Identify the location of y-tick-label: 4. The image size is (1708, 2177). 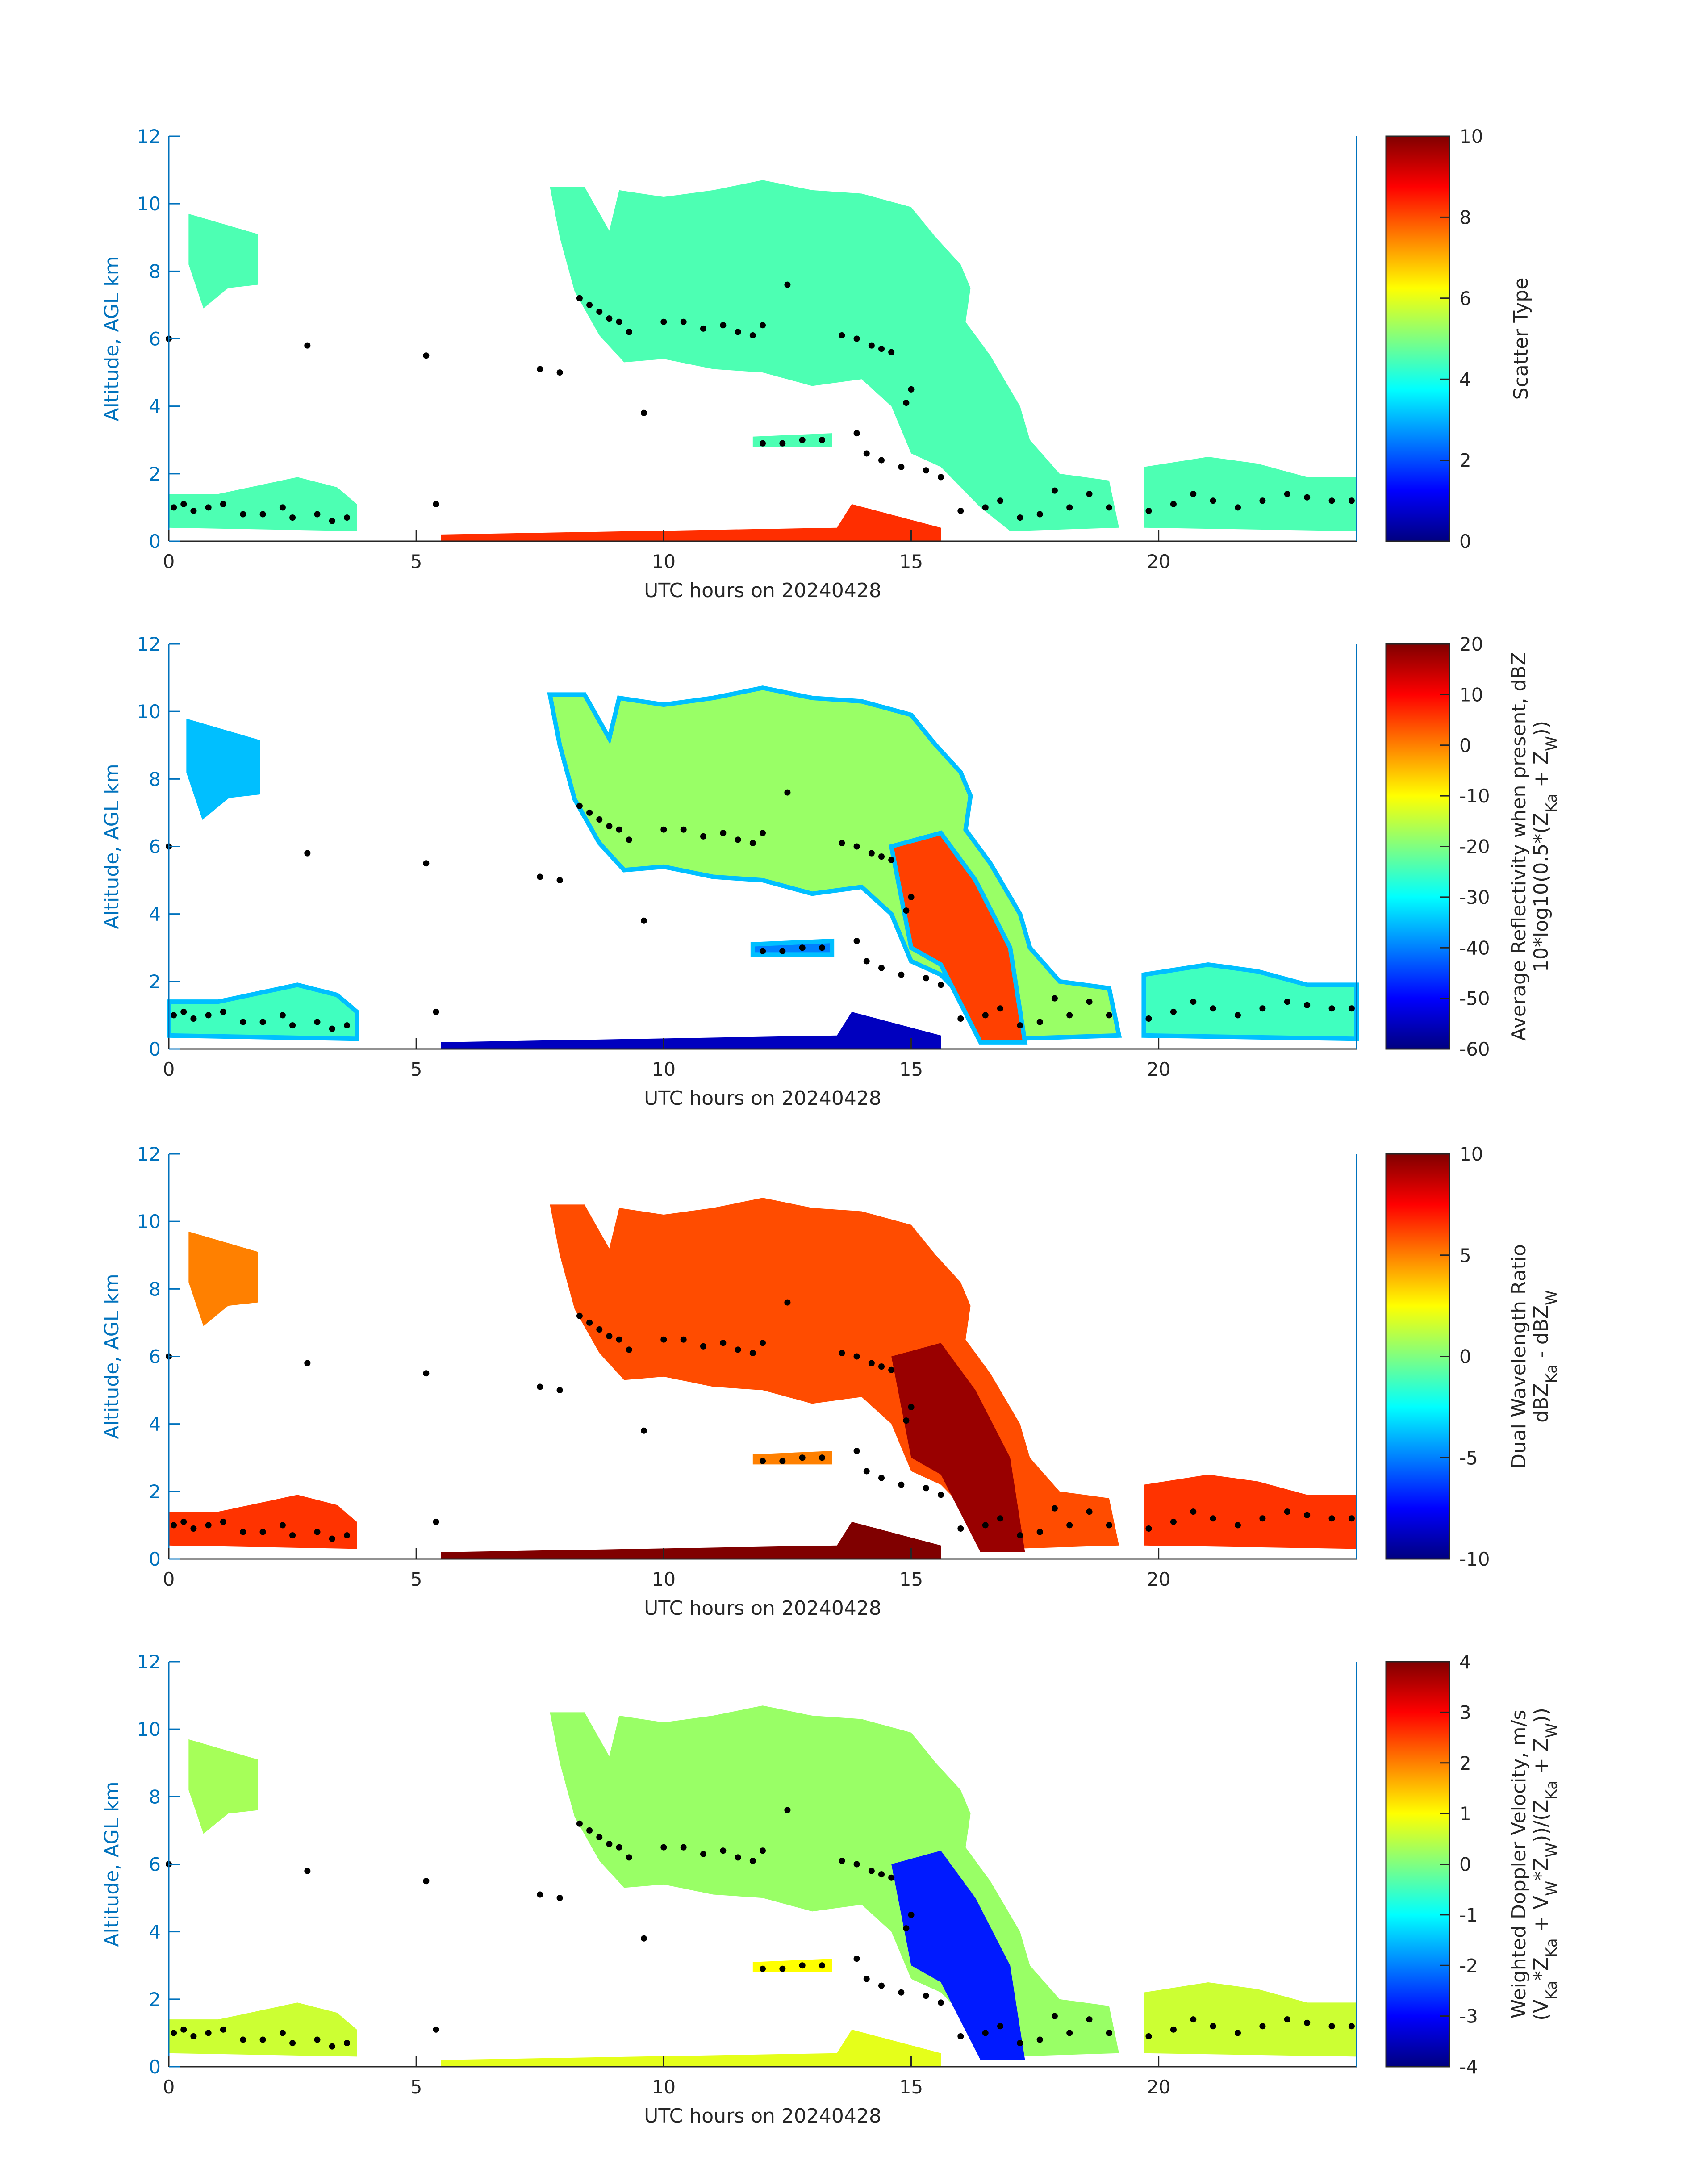
(155, 1932).